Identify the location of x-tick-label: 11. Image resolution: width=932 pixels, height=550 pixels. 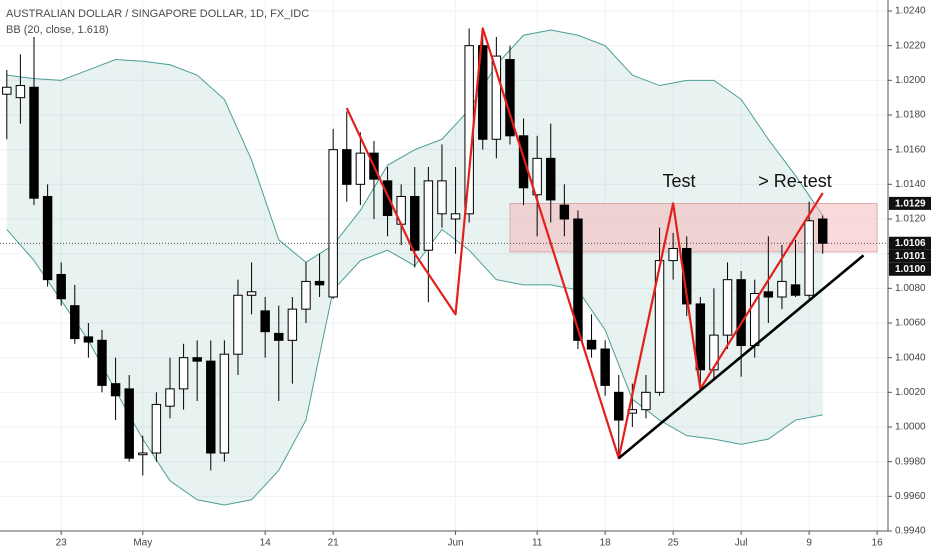
(537, 543).